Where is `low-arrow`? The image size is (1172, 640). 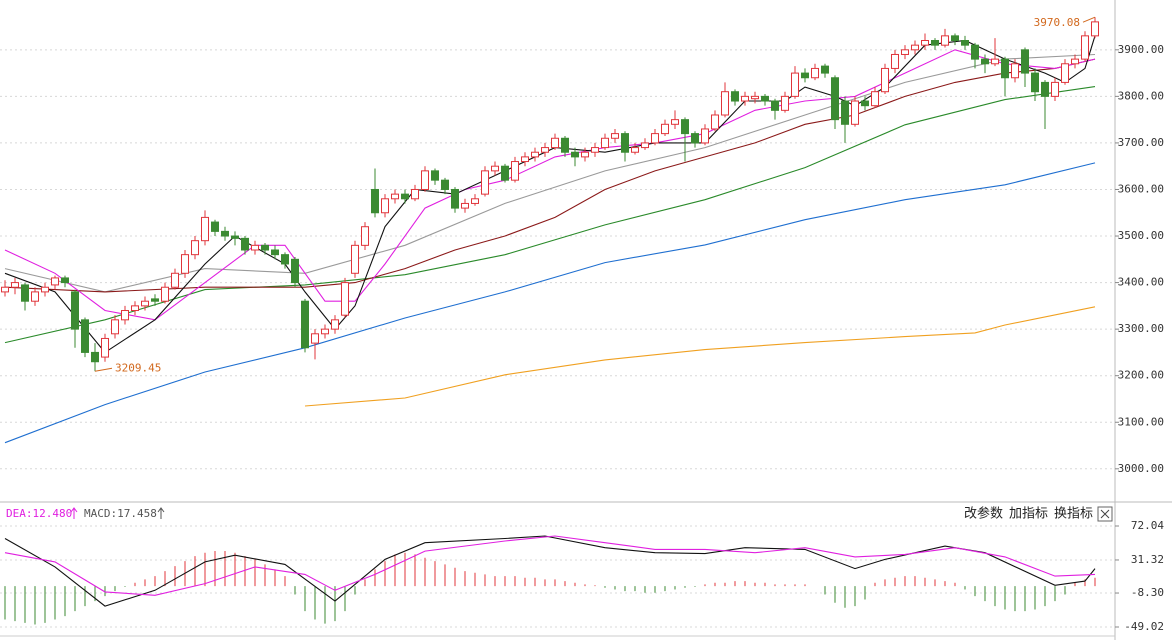
low-arrow is located at coordinates (103, 369).